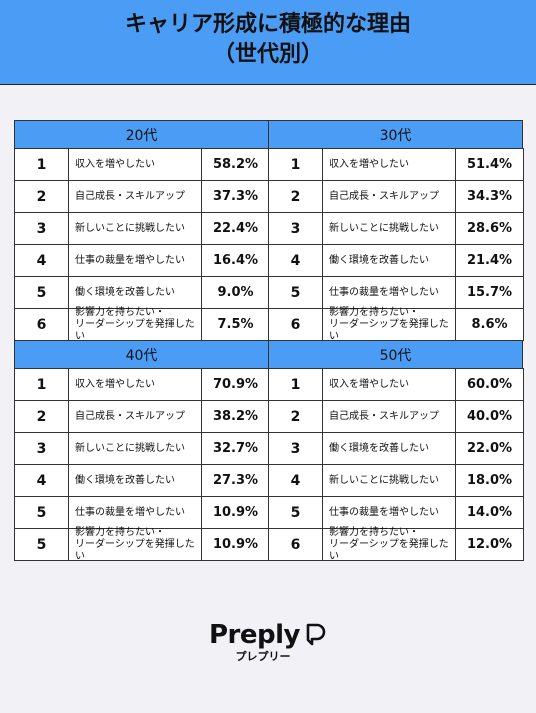 The image size is (536, 713). Describe the element at coordinates (489, 544) in the screenshot. I see `percent: 12.0%` at that location.